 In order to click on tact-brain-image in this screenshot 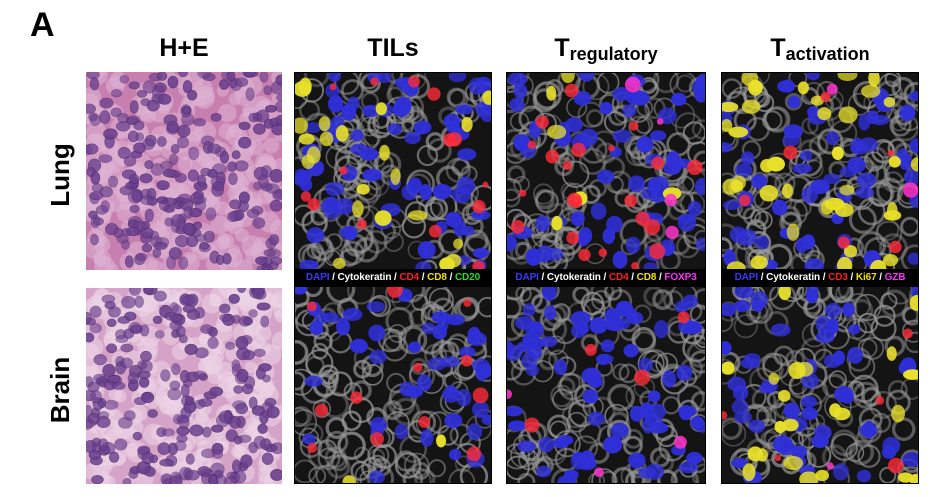, I will do `click(820, 385)`.